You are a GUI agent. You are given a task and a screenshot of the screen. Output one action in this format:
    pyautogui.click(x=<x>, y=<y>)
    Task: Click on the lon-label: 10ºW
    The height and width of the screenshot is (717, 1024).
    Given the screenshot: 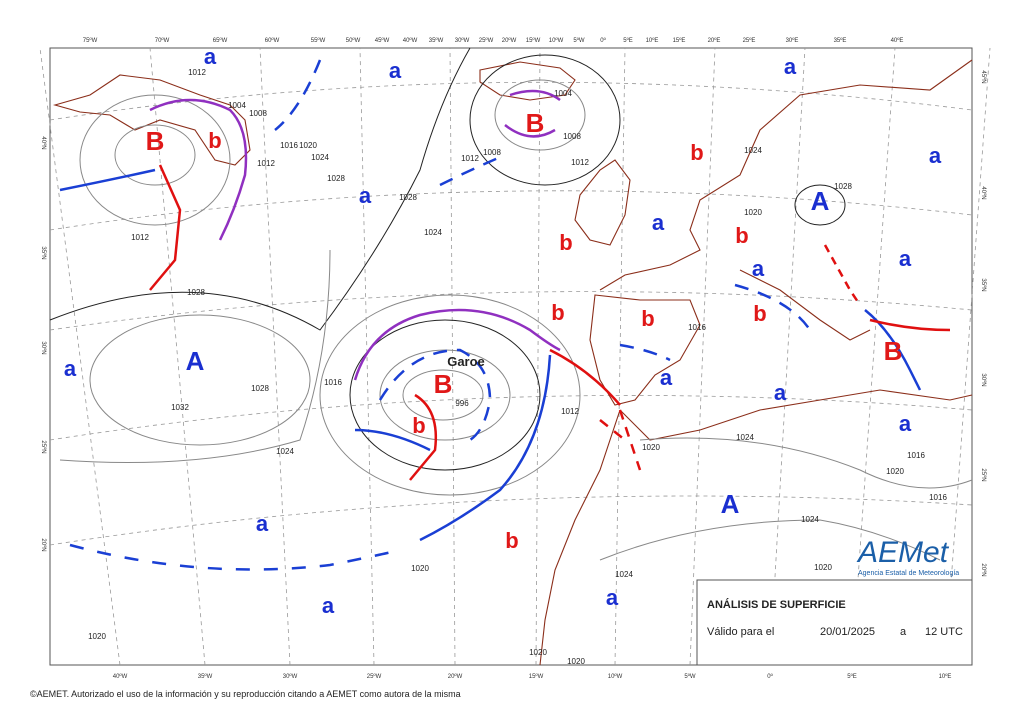 What is the action you would take?
    pyautogui.click(x=615, y=676)
    